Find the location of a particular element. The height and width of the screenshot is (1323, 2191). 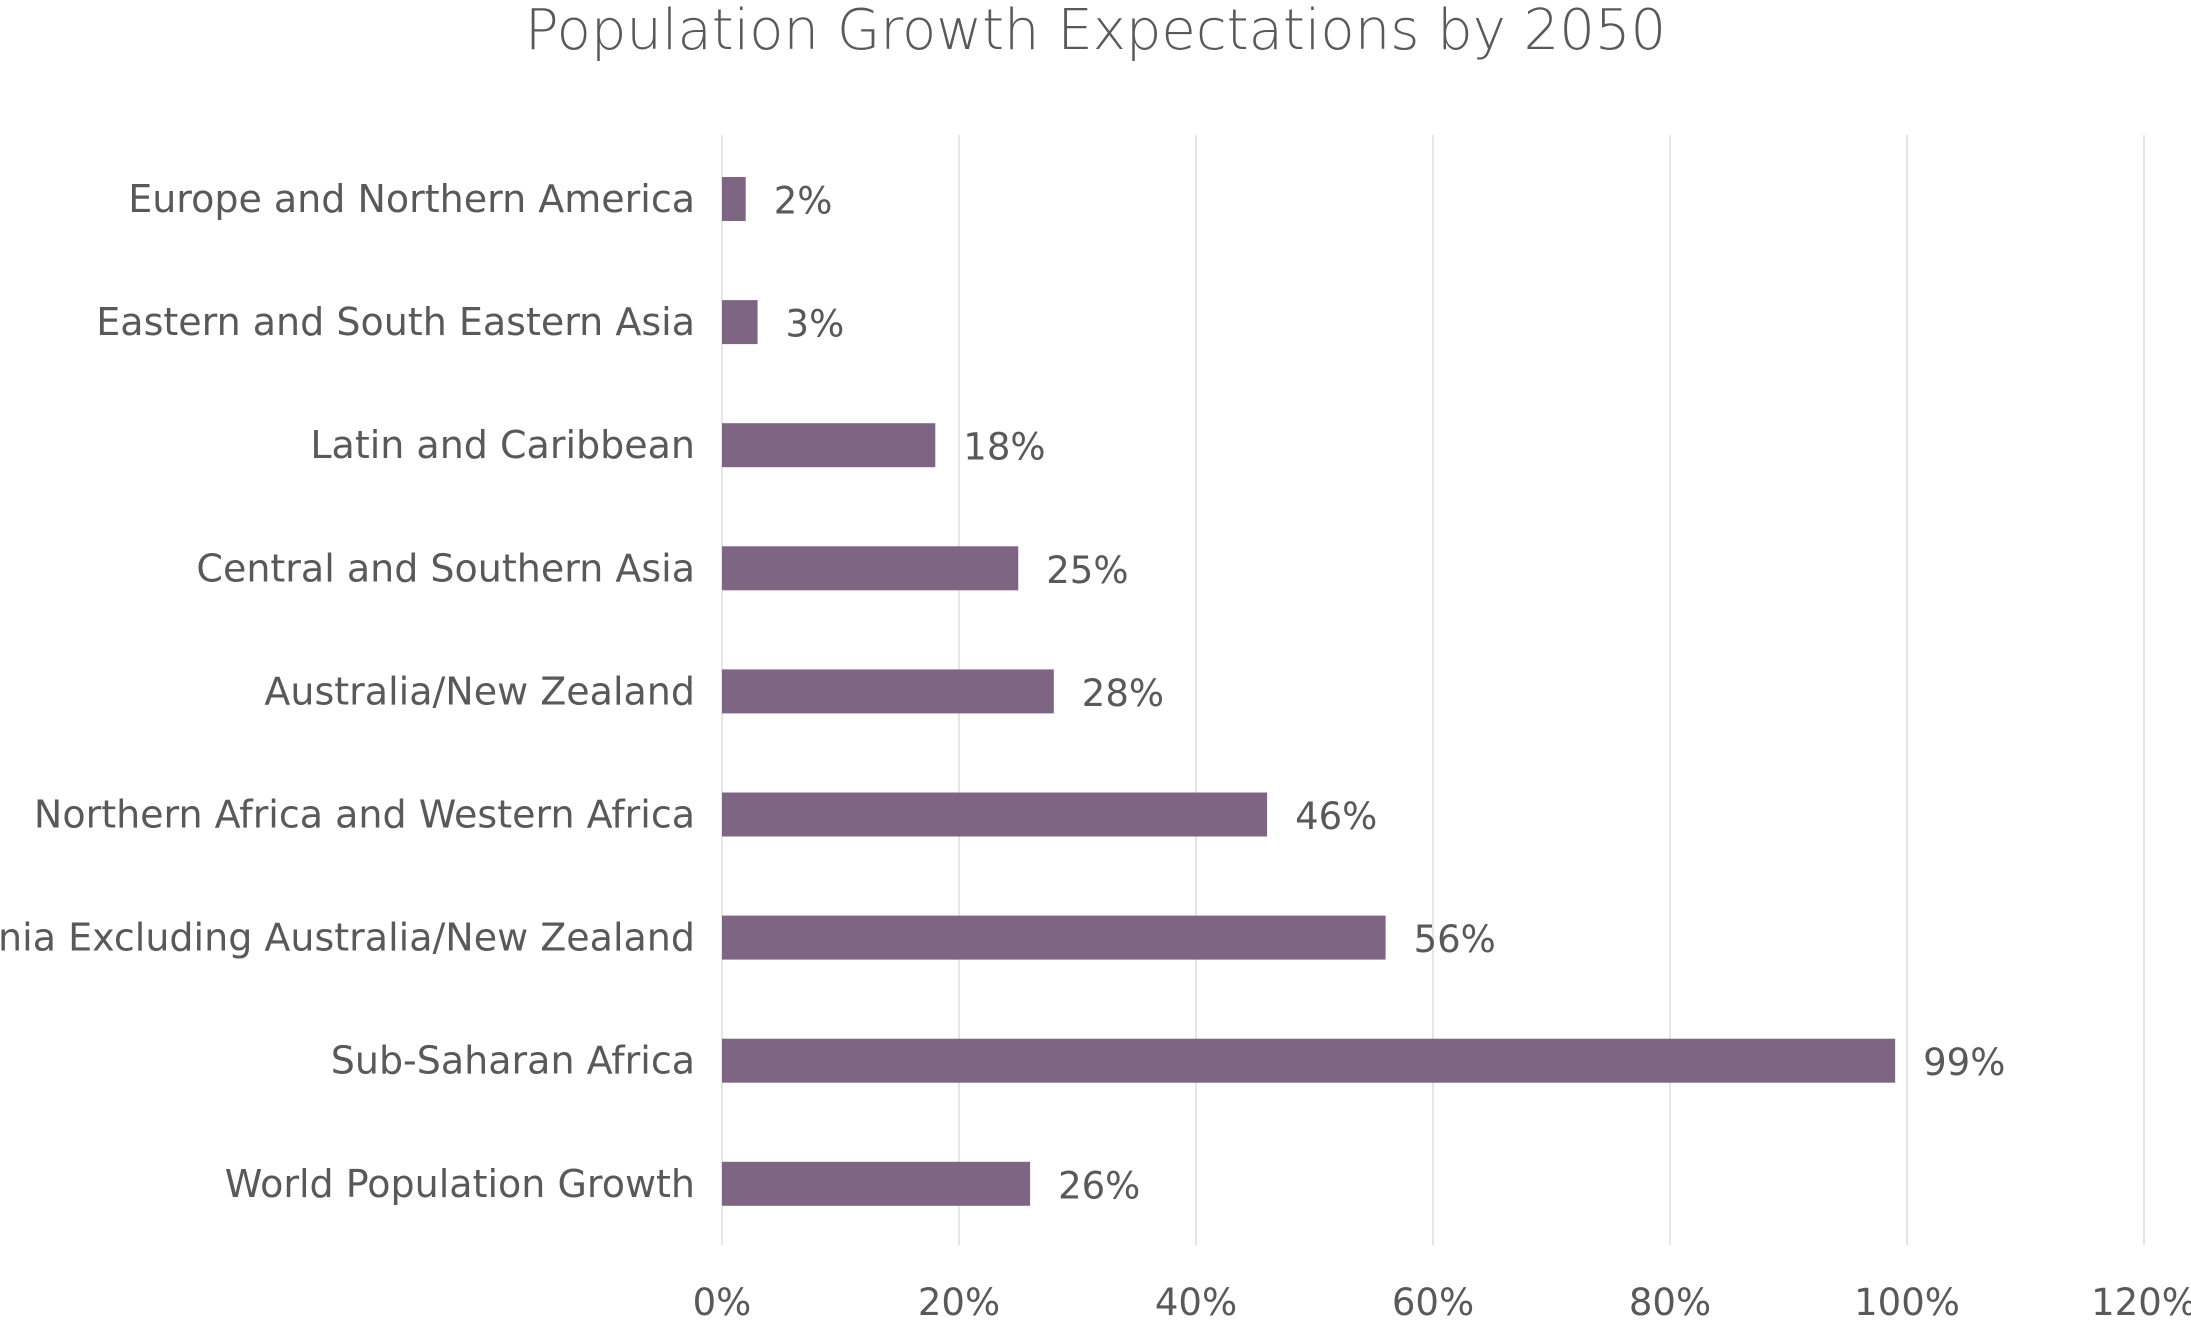

x-tick-label: 120% is located at coordinates (2141, 1302).